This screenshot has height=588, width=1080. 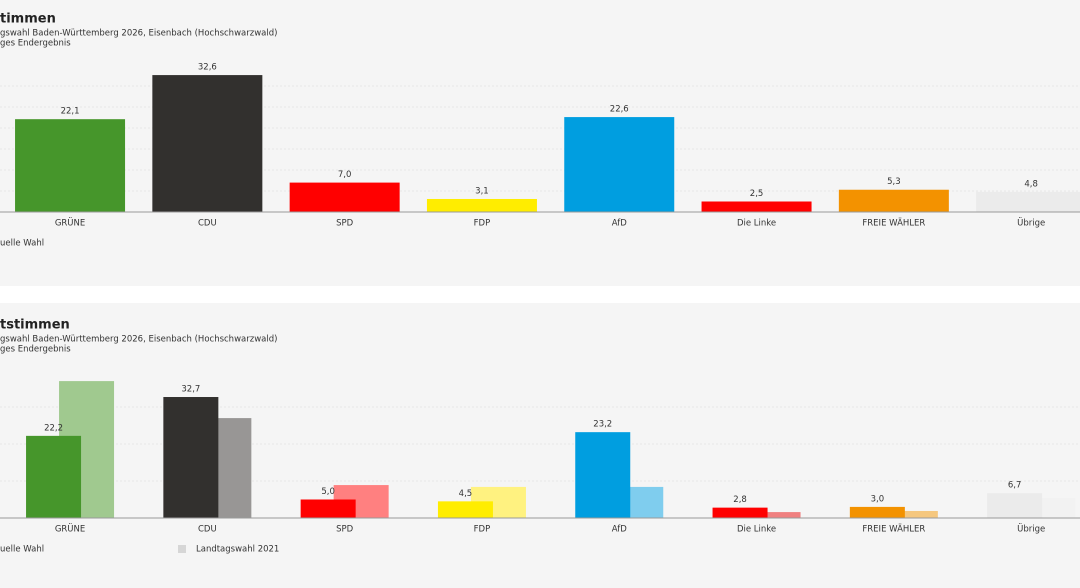 What do you see at coordinates (619, 110) in the screenshot?
I see `value-label: 22,6` at bounding box center [619, 110].